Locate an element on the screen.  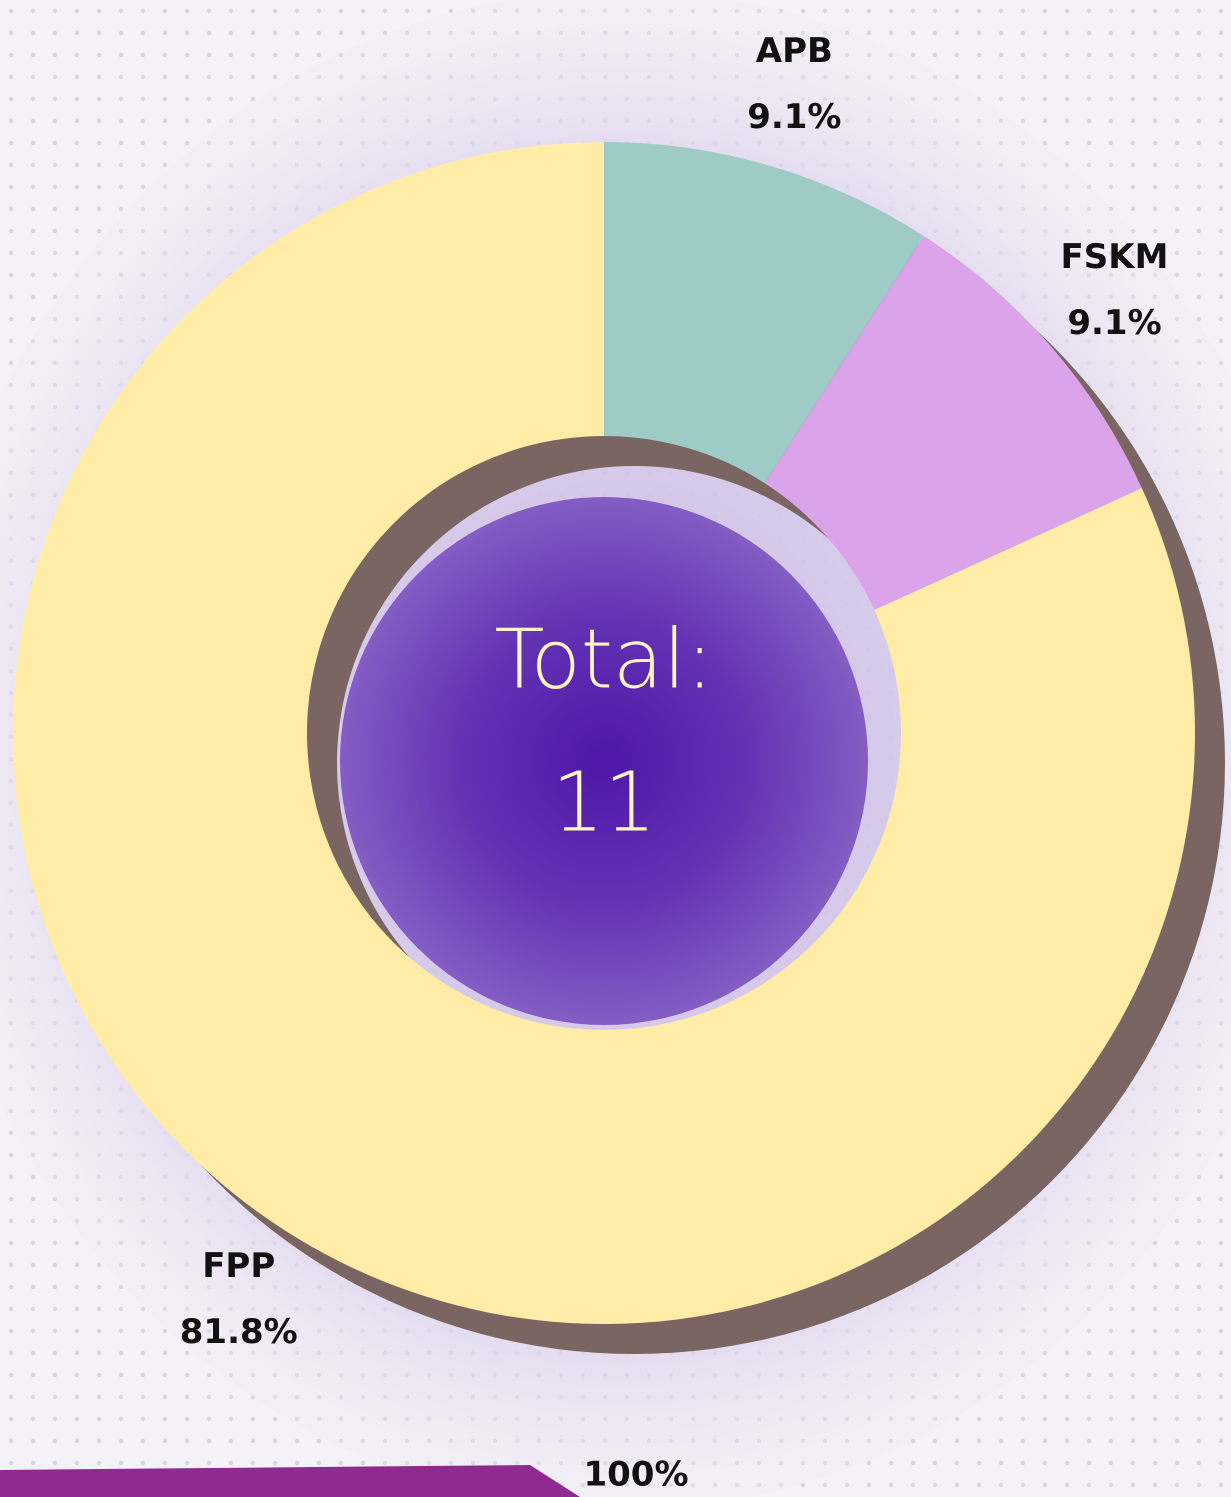
center-title: Total: is located at coordinates (603, 660).